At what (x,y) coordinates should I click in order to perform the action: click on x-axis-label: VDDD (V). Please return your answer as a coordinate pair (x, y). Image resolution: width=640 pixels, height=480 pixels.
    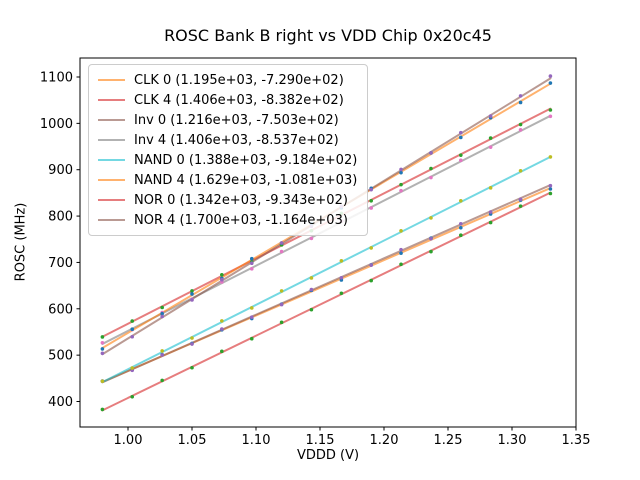
    Looking at the image, I should click on (328, 455).